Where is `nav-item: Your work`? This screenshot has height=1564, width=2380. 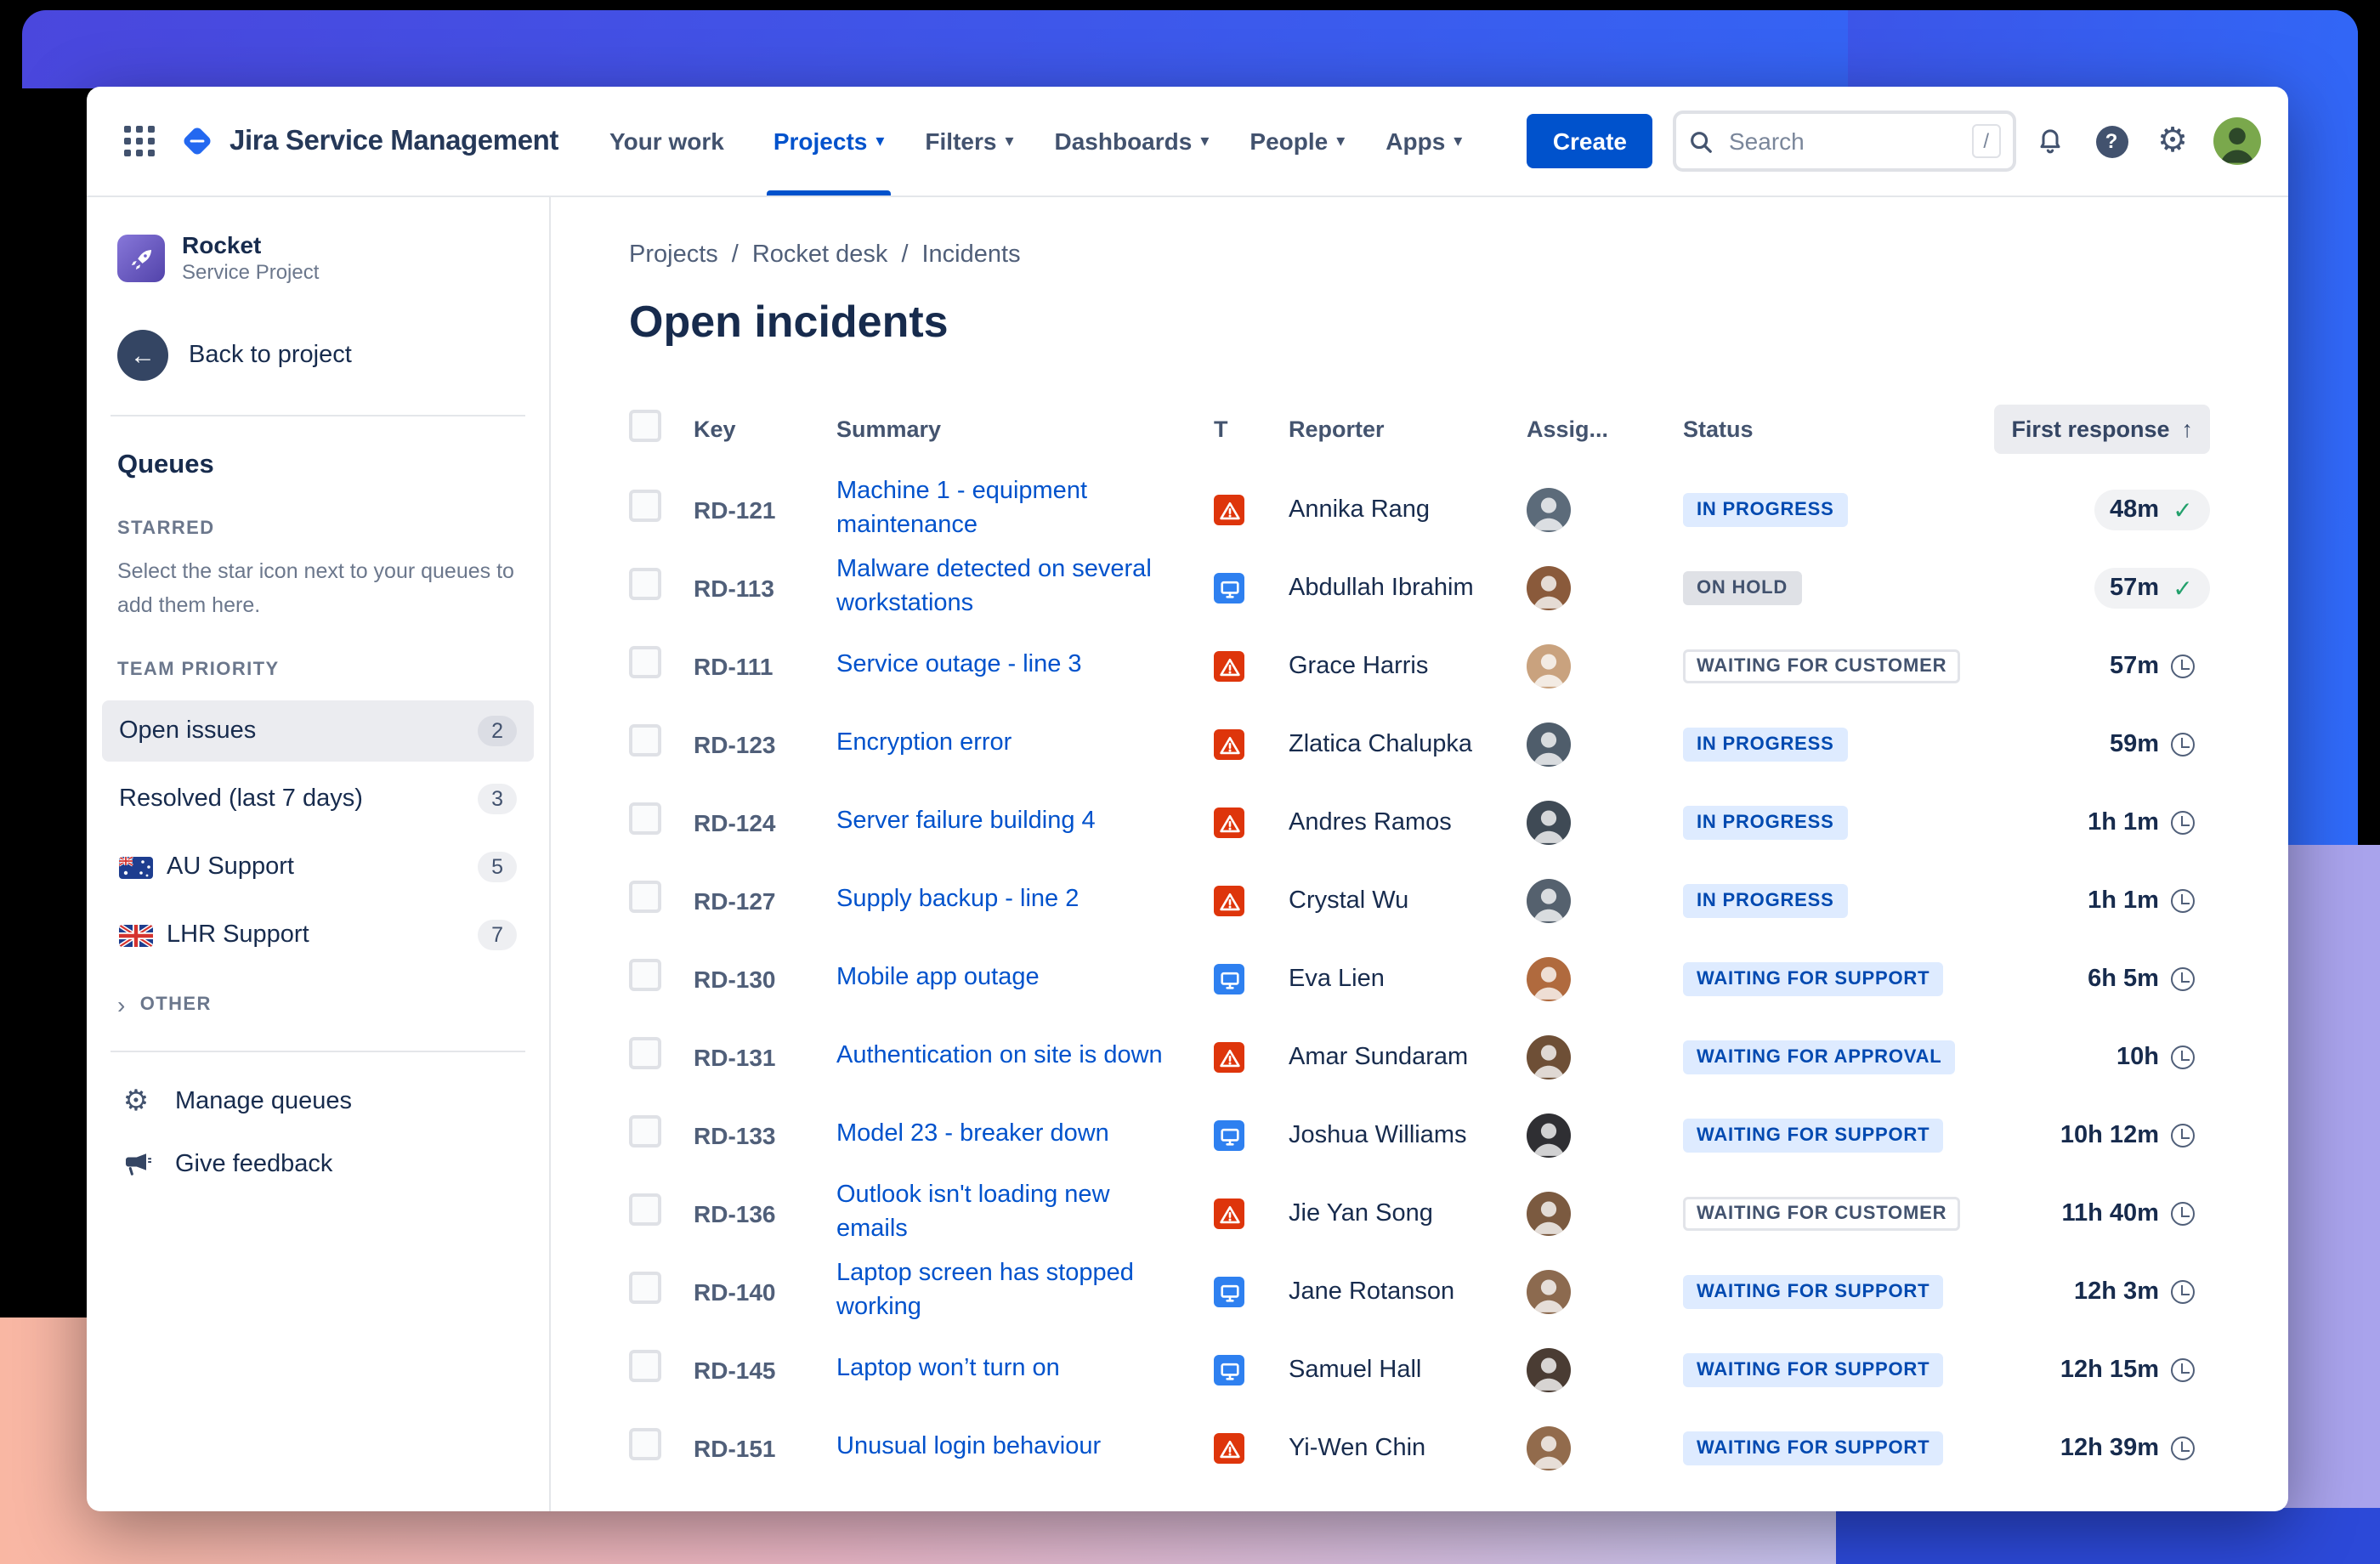 nav-item: Your work is located at coordinates (671, 141).